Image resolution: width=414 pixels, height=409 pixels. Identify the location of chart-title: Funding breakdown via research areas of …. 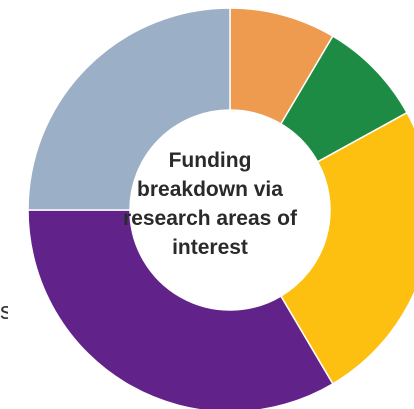
(210, 204).